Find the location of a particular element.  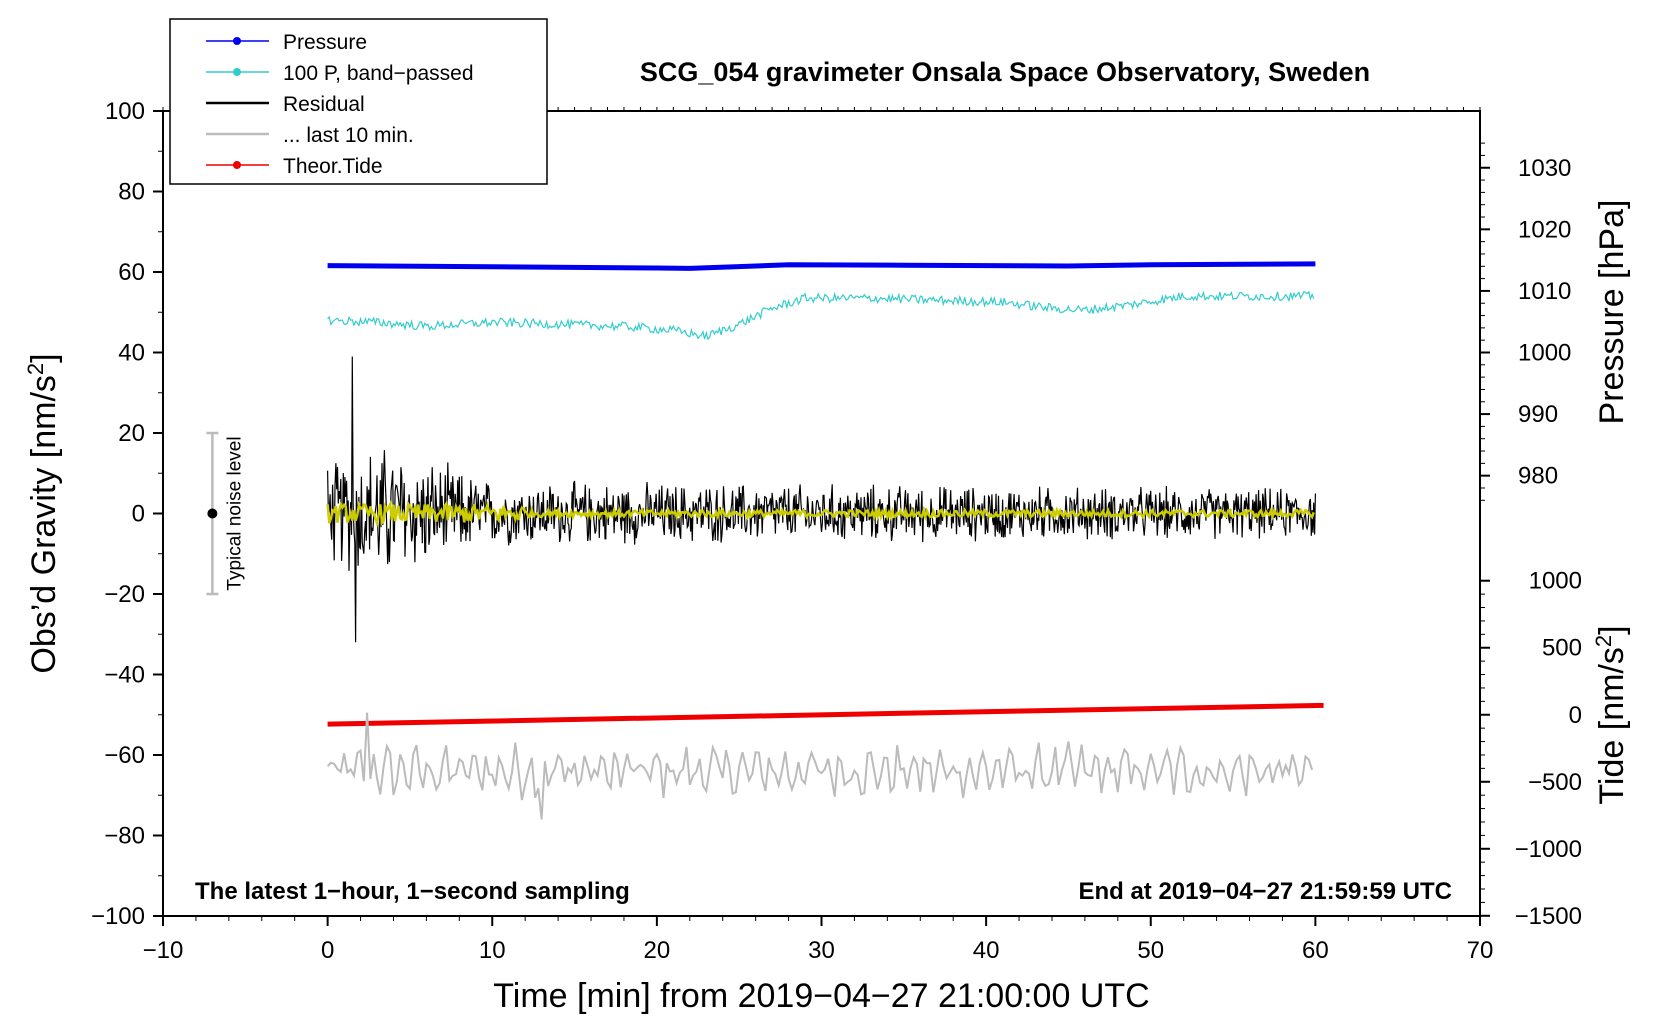

x-tick-label: 40 is located at coordinates (986, 950).